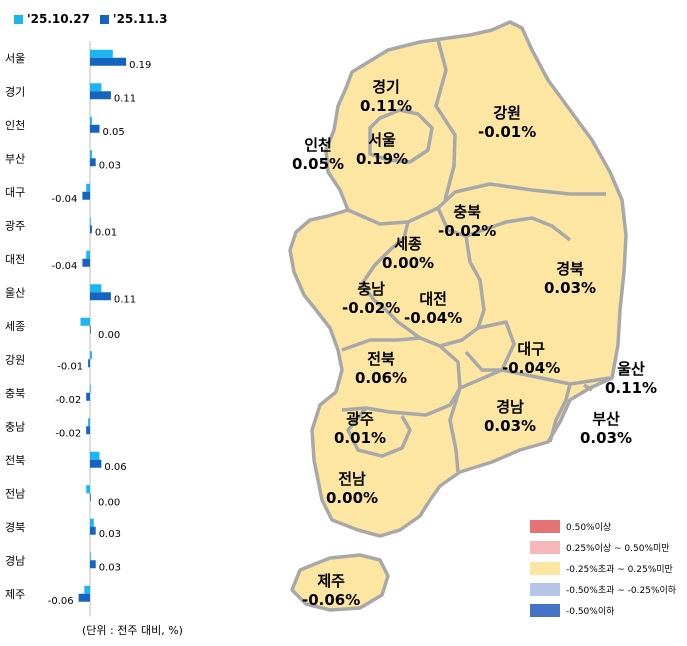 This screenshot has height=646, width=687. What do you see at coordinates (15, 560) in the screenshot?
I see `category-label: 경남` at bounding box center [15, 560].